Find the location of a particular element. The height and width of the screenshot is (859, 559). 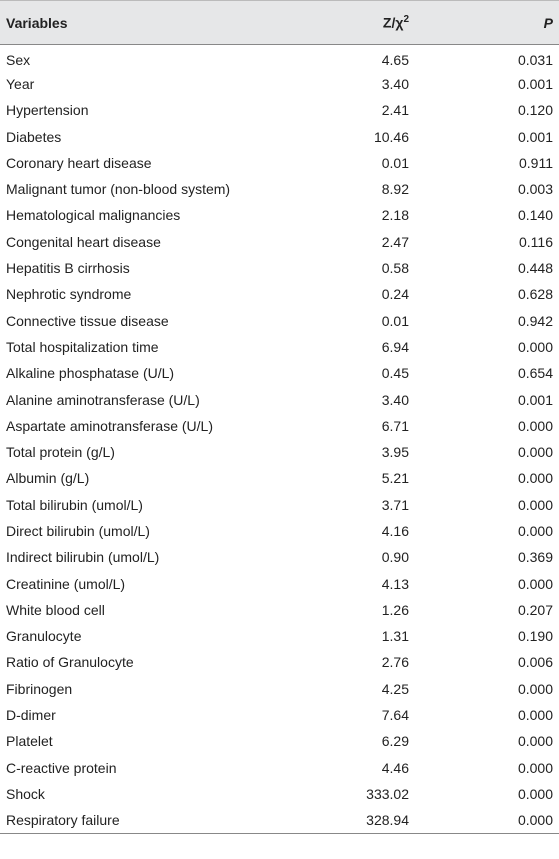

table-cell: 5.21 is located at coordinates (395, 478).